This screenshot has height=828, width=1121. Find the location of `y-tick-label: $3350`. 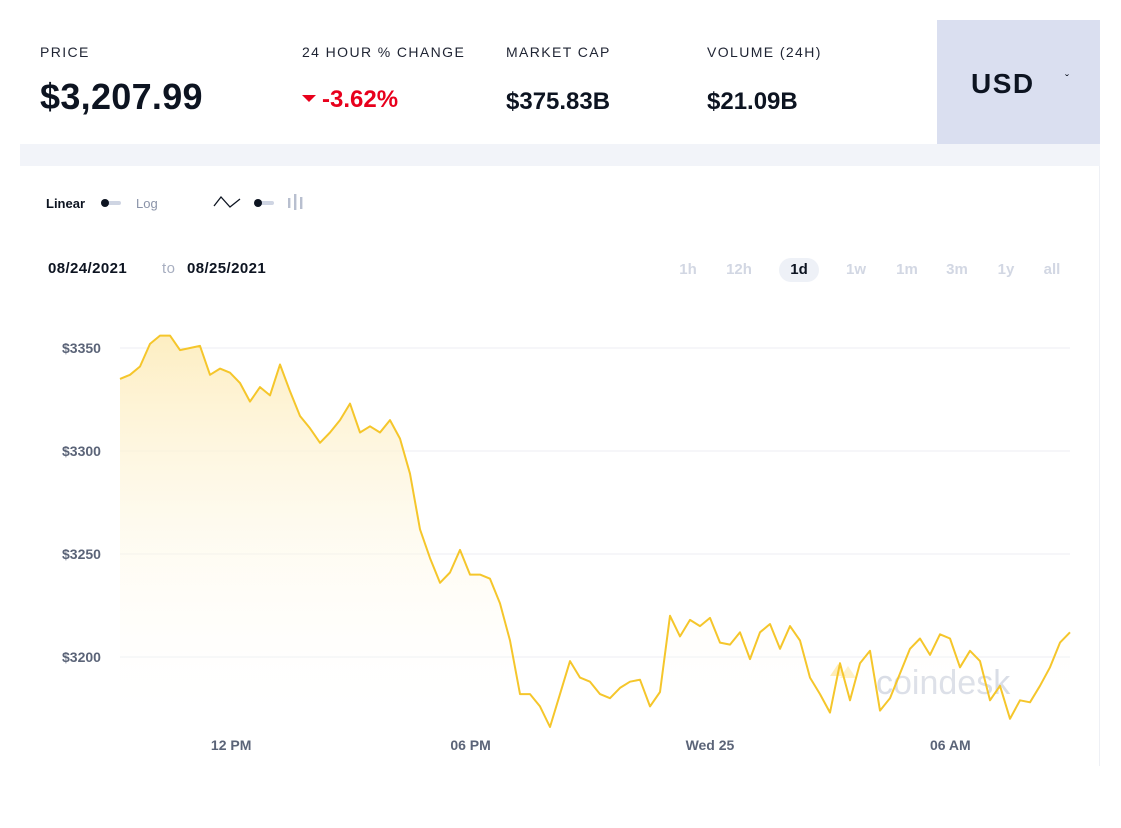

y-tick-label: $3350 is located at coordinates (81, 348).